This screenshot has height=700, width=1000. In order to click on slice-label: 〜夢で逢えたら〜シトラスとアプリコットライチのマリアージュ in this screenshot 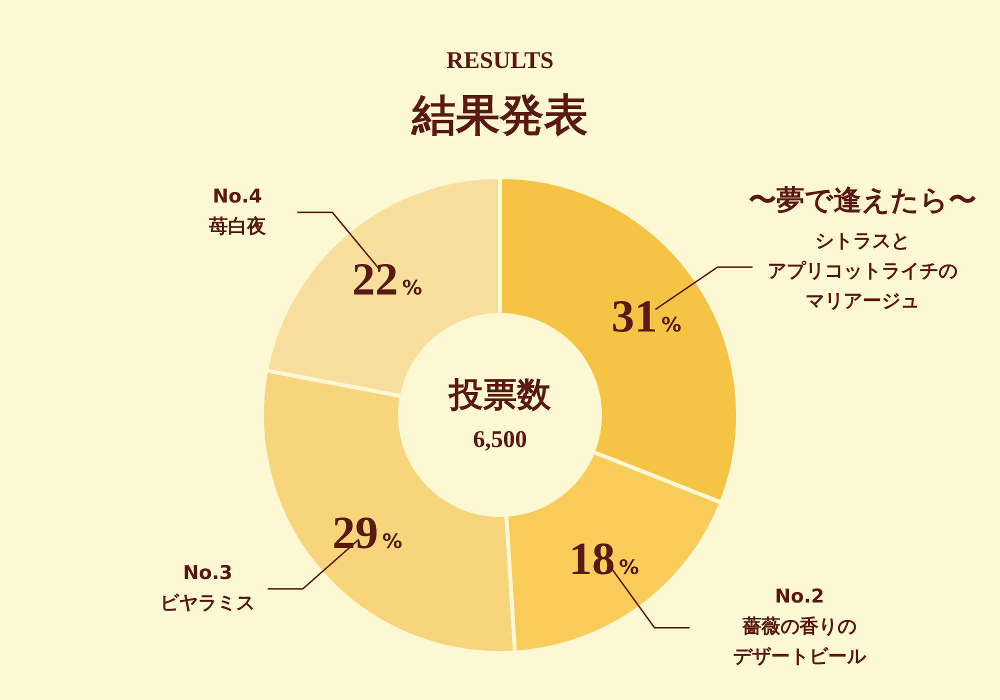, I will do `click(862, 247)`.